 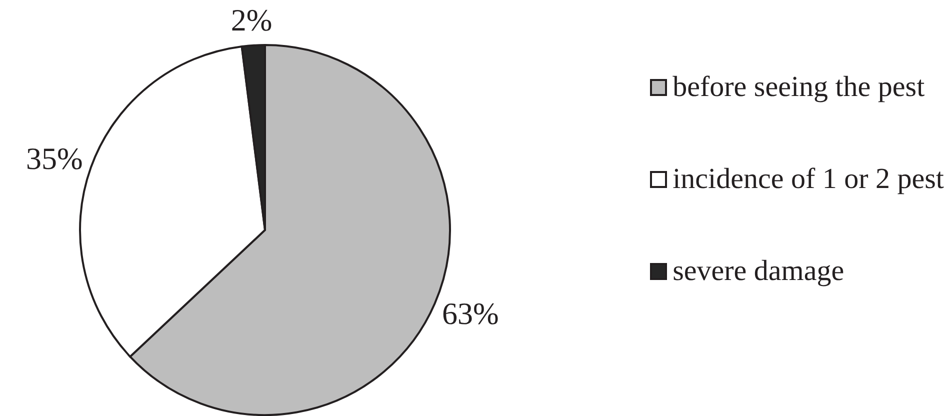 What do you see at coordinates (251, 20) in the screenshot?
I see `data-label: 2%` at bounding box center [251, 20].